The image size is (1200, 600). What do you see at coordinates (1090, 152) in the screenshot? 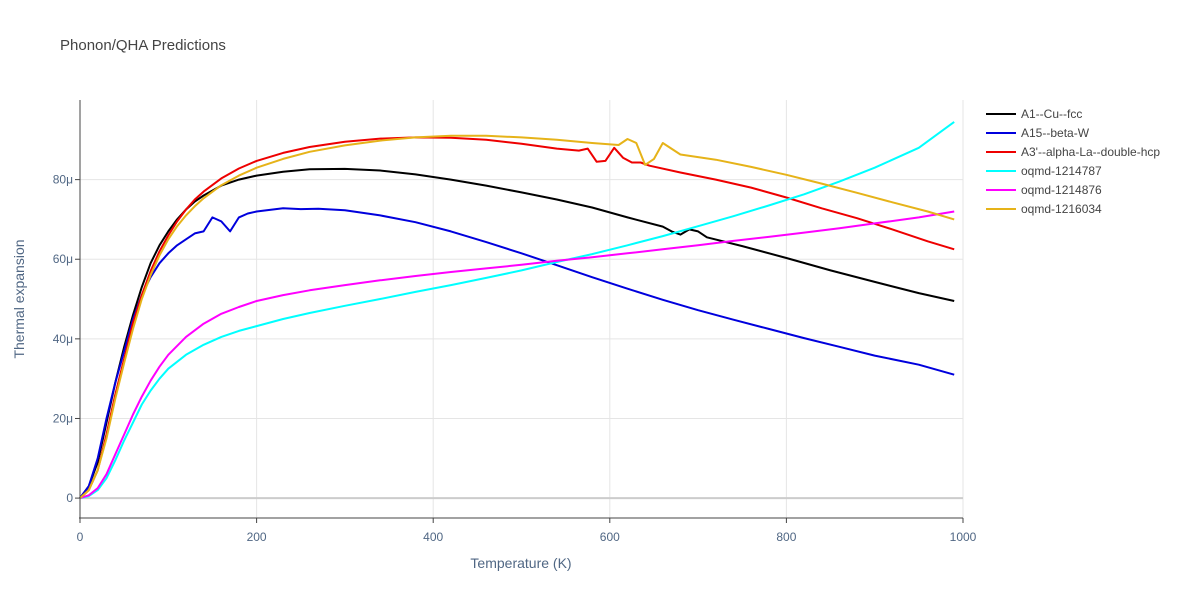
I see `legend-label: A3'--alpha-La--double-hcp` at bounding box center [1090, 152].